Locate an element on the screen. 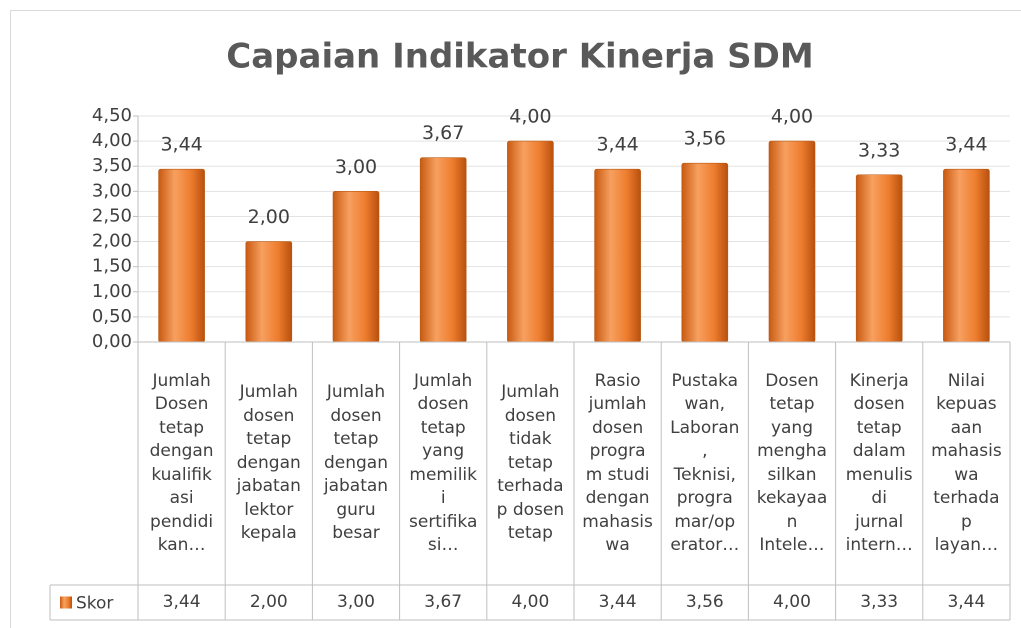 Image resolution: width=1021 pixels, height=628 pixels. y-tick-label: 0,00 is located at coordinates (112, 341).